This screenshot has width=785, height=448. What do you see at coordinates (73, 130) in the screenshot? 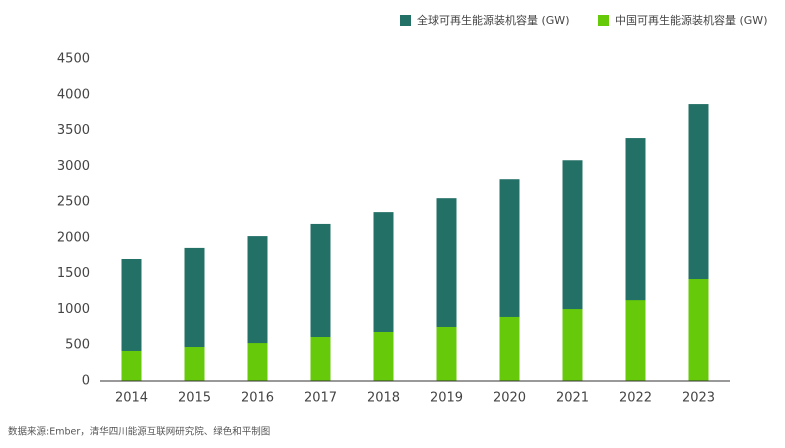
I see `y-tick-label: 3500` at bounding box center [73, 130].